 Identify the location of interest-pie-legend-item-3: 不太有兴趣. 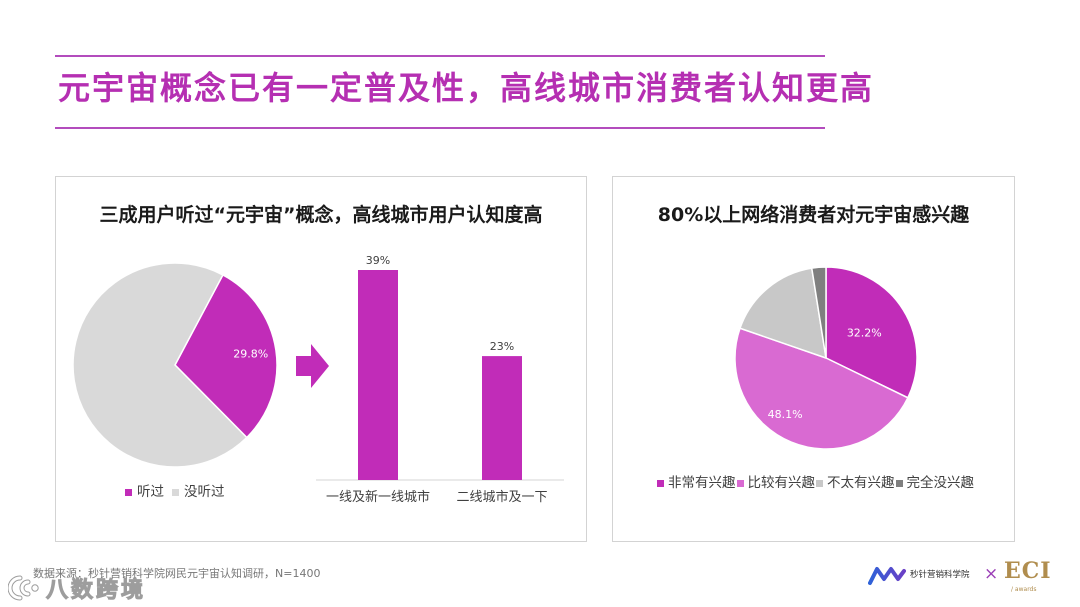
(855, 483).